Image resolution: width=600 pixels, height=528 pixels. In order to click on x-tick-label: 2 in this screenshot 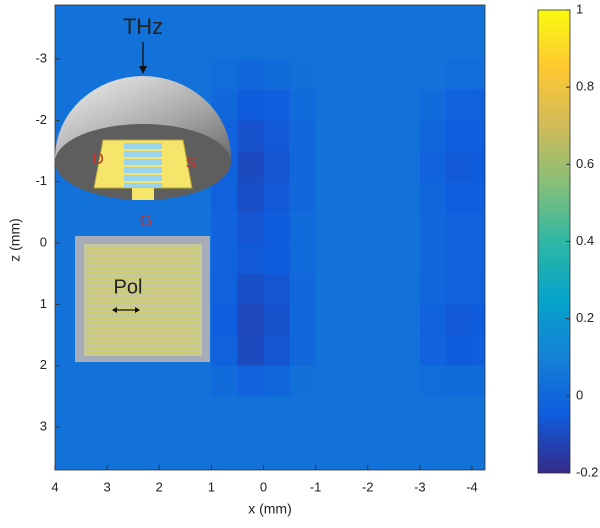, I will do `click(159, 486)`.